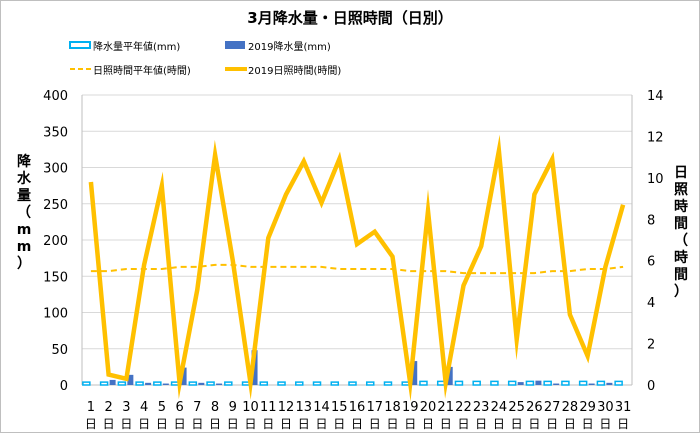  I want to click on y-tick-label-left: 400, so click(55, 96).